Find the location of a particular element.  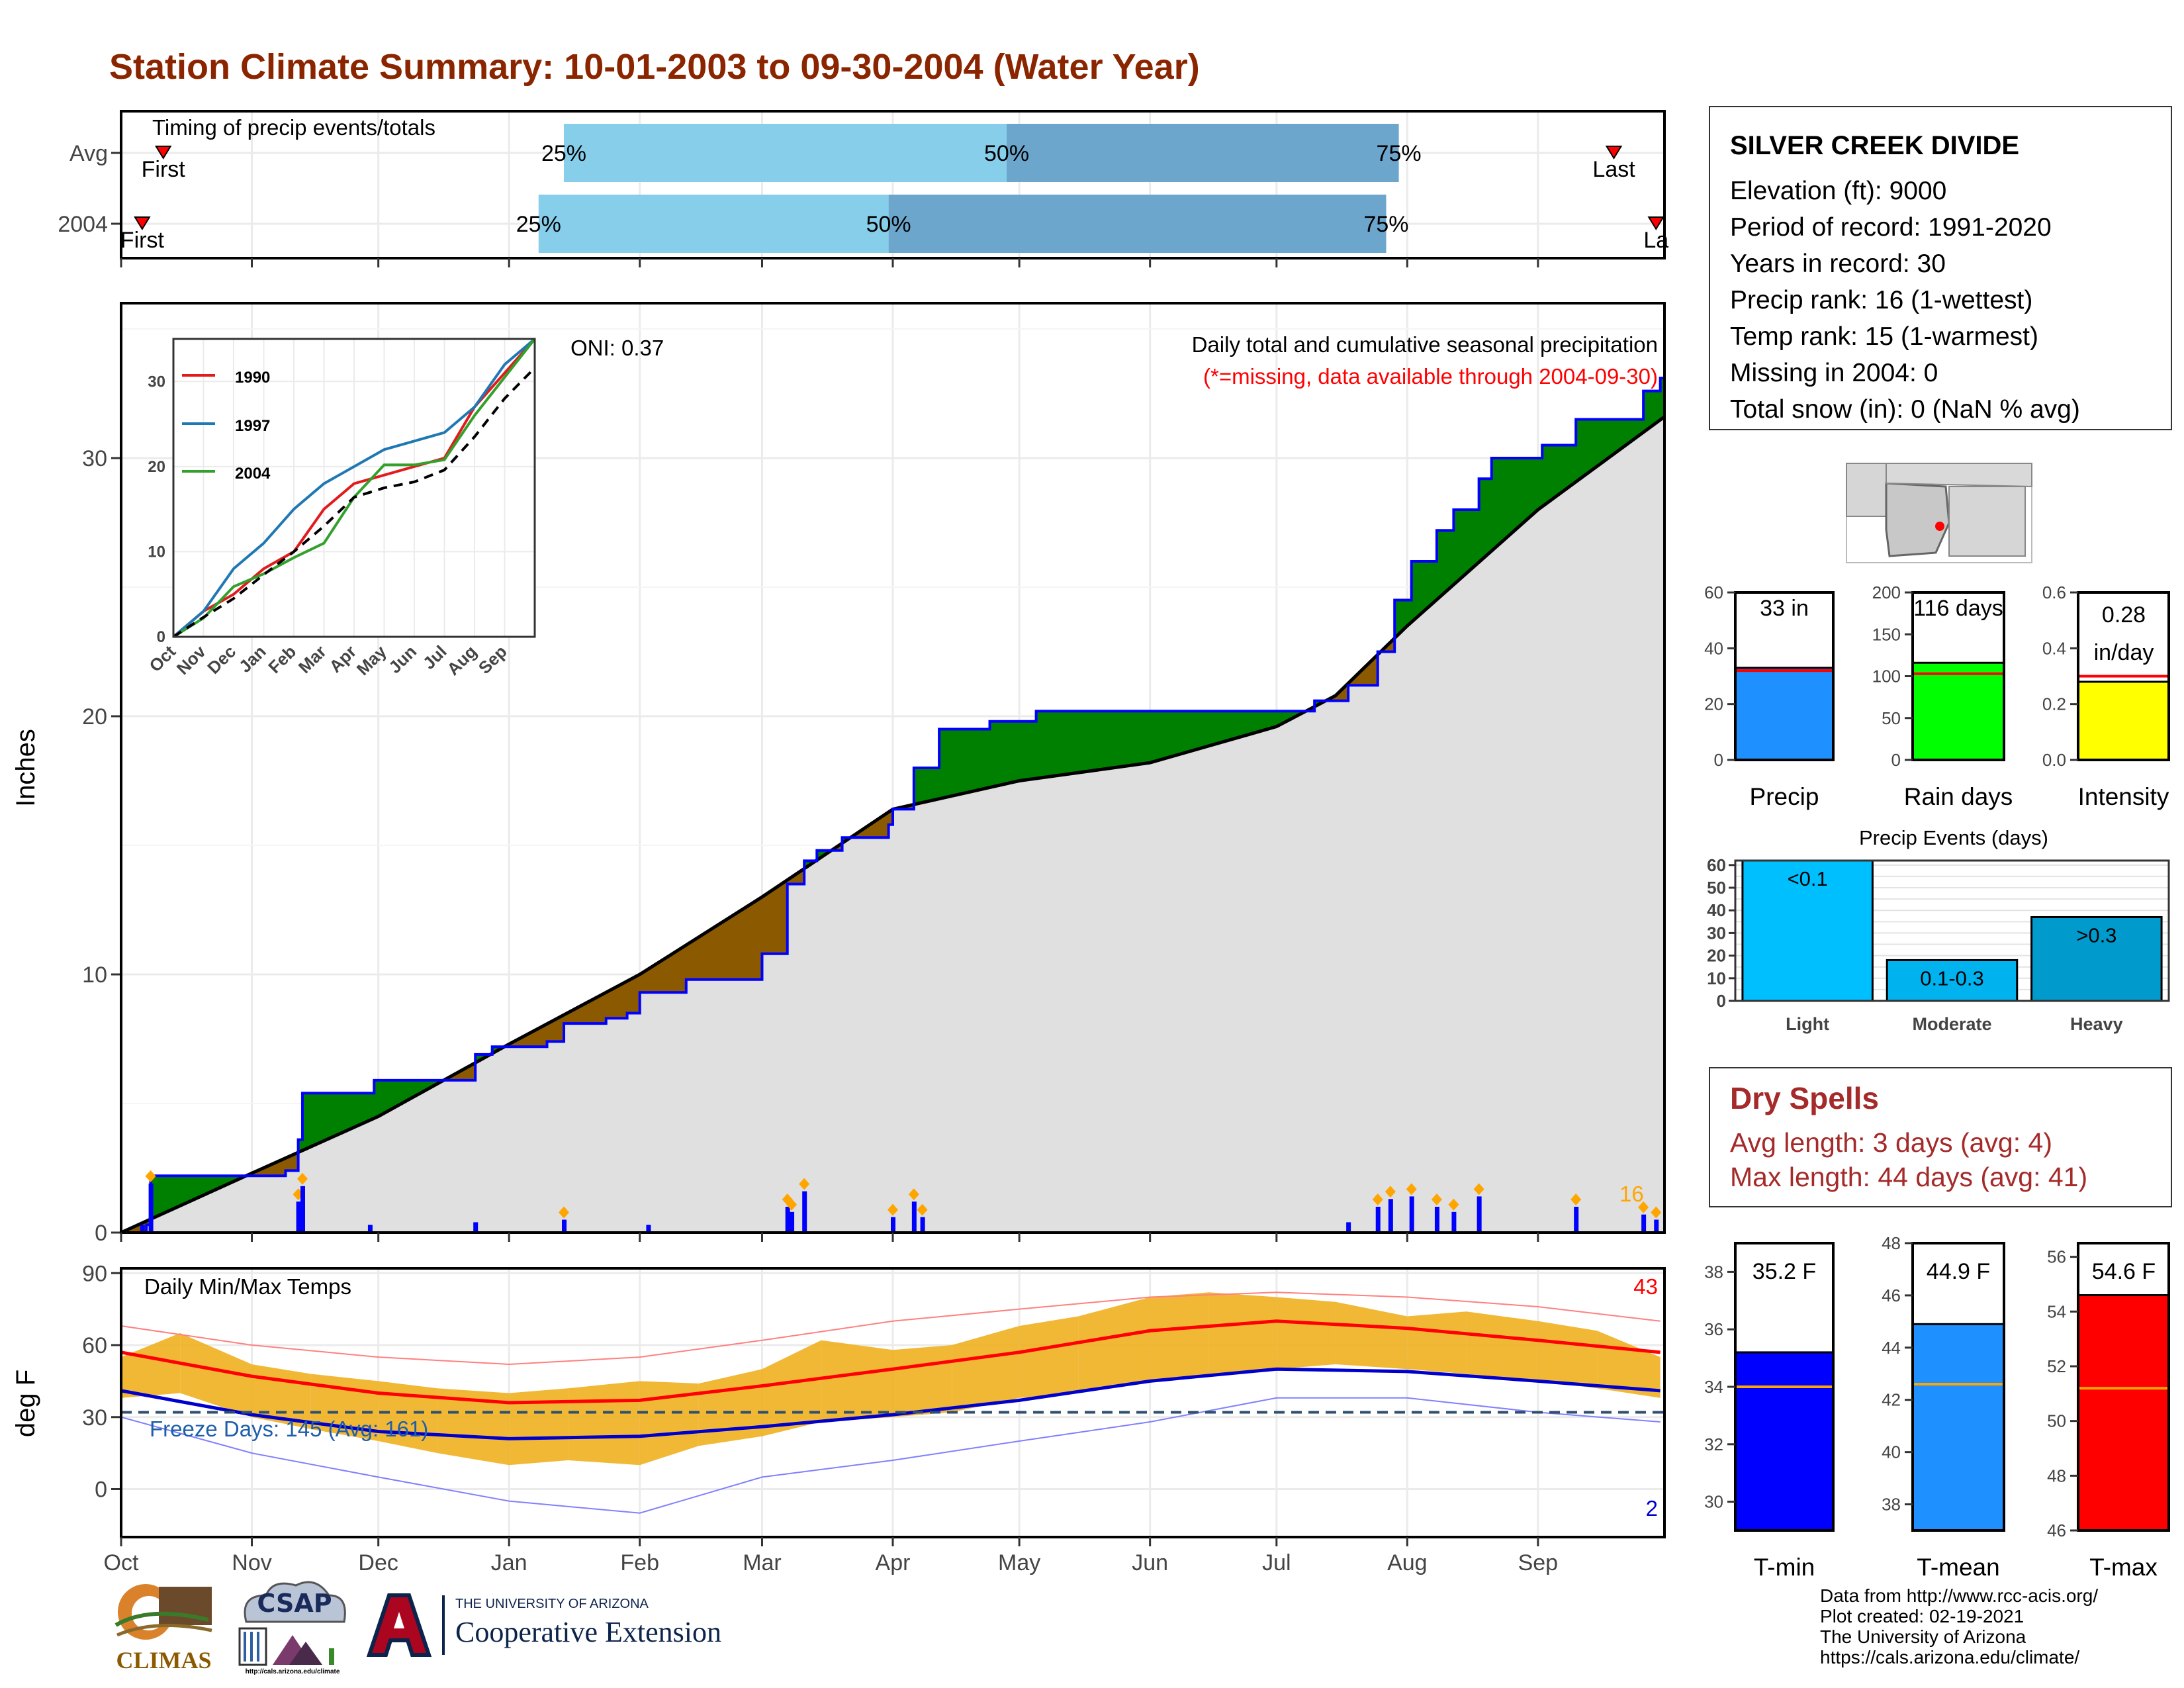

summary-value-label: 116 days is located at coordinates (1958, 608).